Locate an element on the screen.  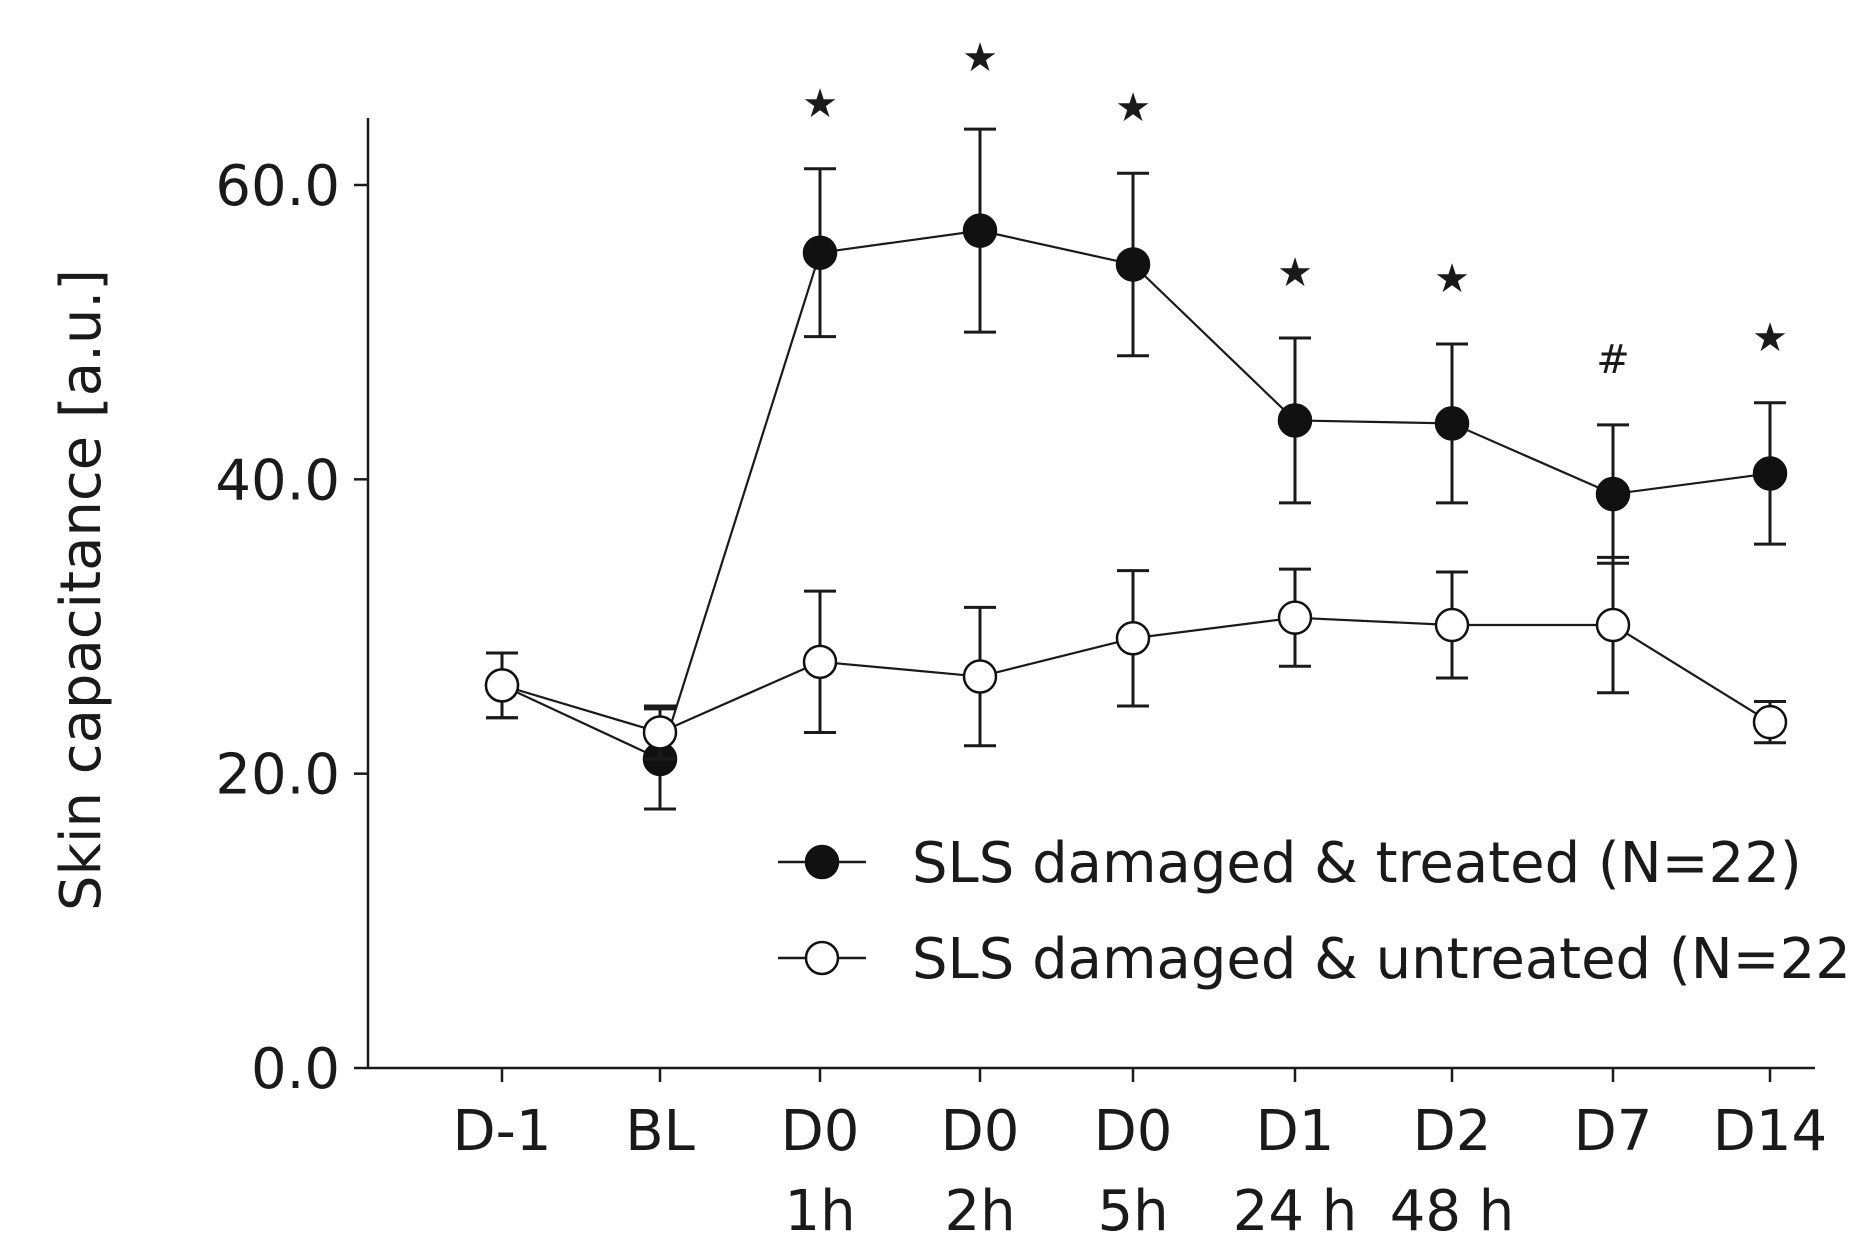
x-tick-sublabel: 48 h is located at coordinates (1452, 1211).